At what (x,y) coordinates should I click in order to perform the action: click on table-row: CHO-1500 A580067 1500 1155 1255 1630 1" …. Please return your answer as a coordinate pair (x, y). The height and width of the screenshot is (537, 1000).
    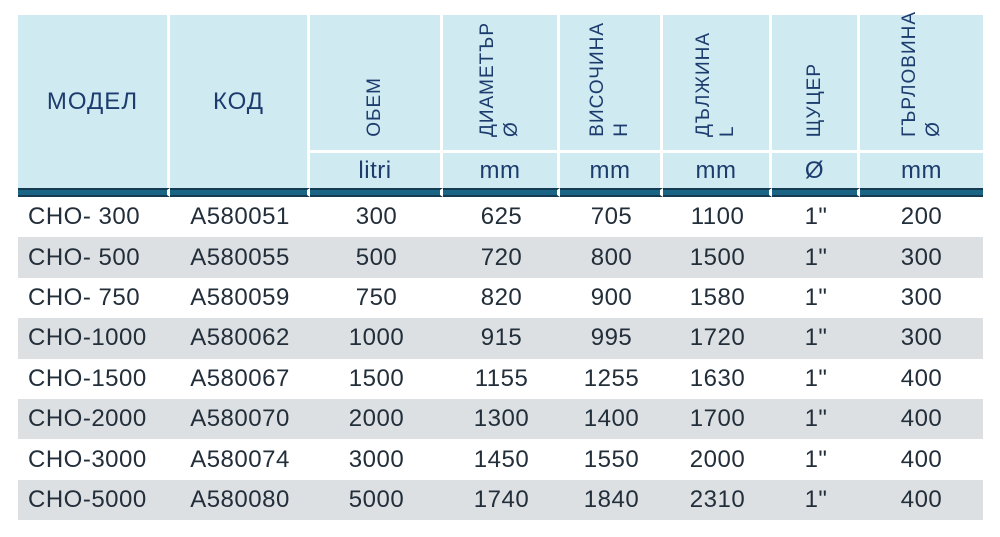
    Looking at the image, I should click on (500, 378).